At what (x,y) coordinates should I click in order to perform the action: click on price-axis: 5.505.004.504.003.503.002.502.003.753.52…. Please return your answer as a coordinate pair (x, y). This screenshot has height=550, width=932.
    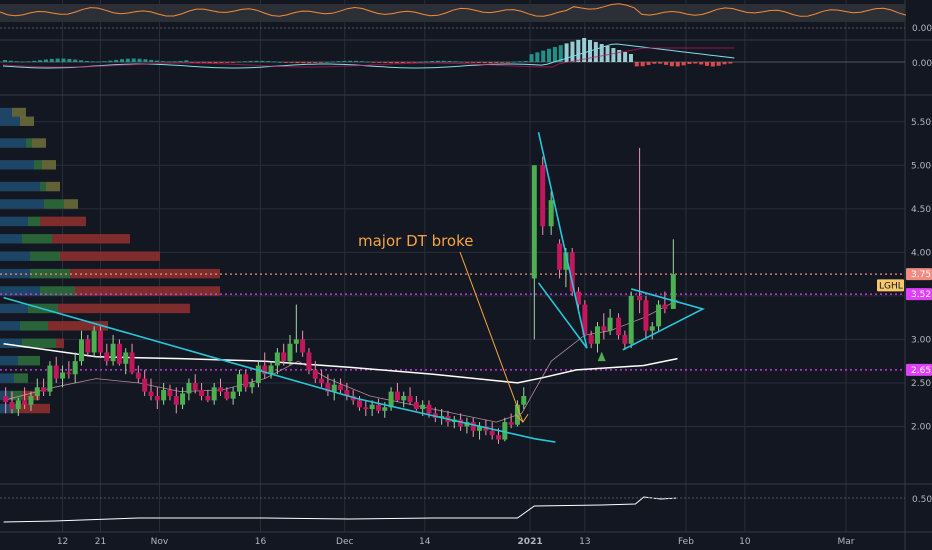
    Looking at the image, I should click on (904, 275).